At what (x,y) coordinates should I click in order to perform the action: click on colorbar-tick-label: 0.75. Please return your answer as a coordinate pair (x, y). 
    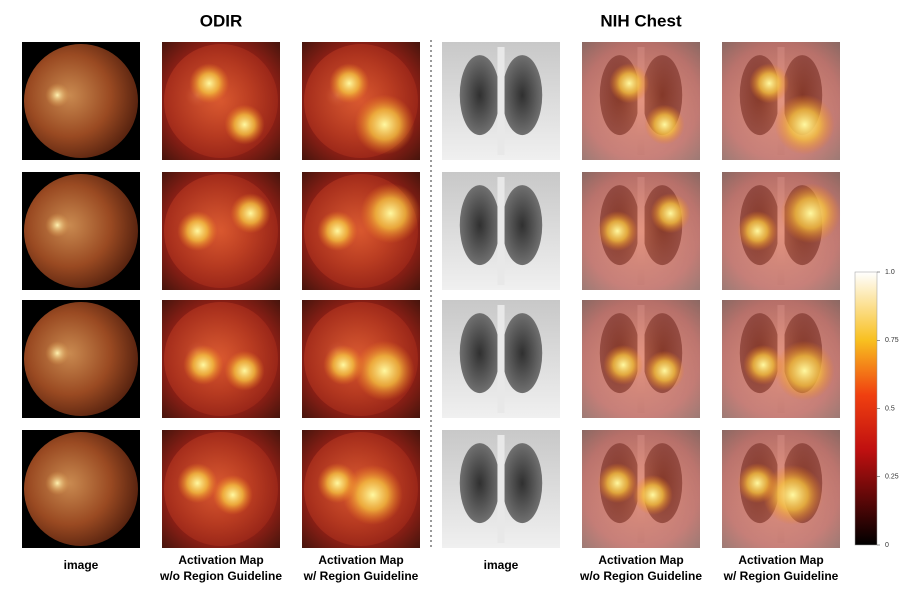
    Looking at the image, I should click on (892, 340).